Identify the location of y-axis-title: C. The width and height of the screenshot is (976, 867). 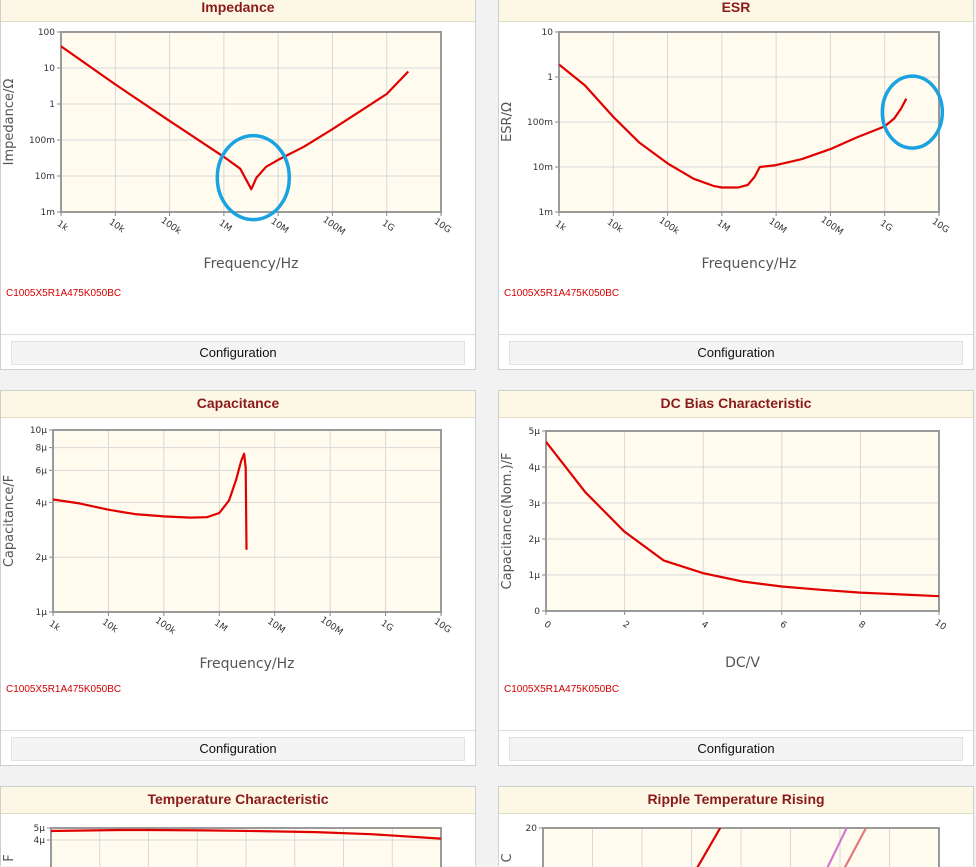
(507, 857).